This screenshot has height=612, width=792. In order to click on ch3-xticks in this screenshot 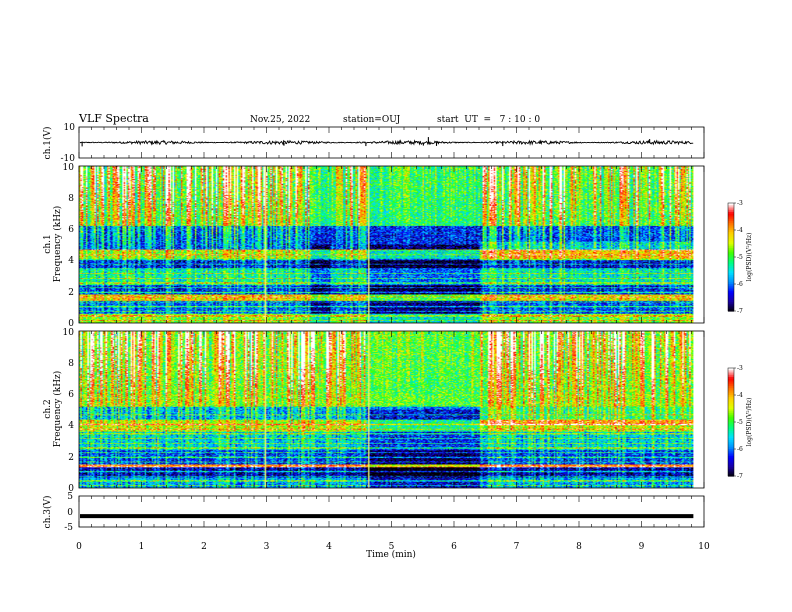, I will do `click(391, 511)`.